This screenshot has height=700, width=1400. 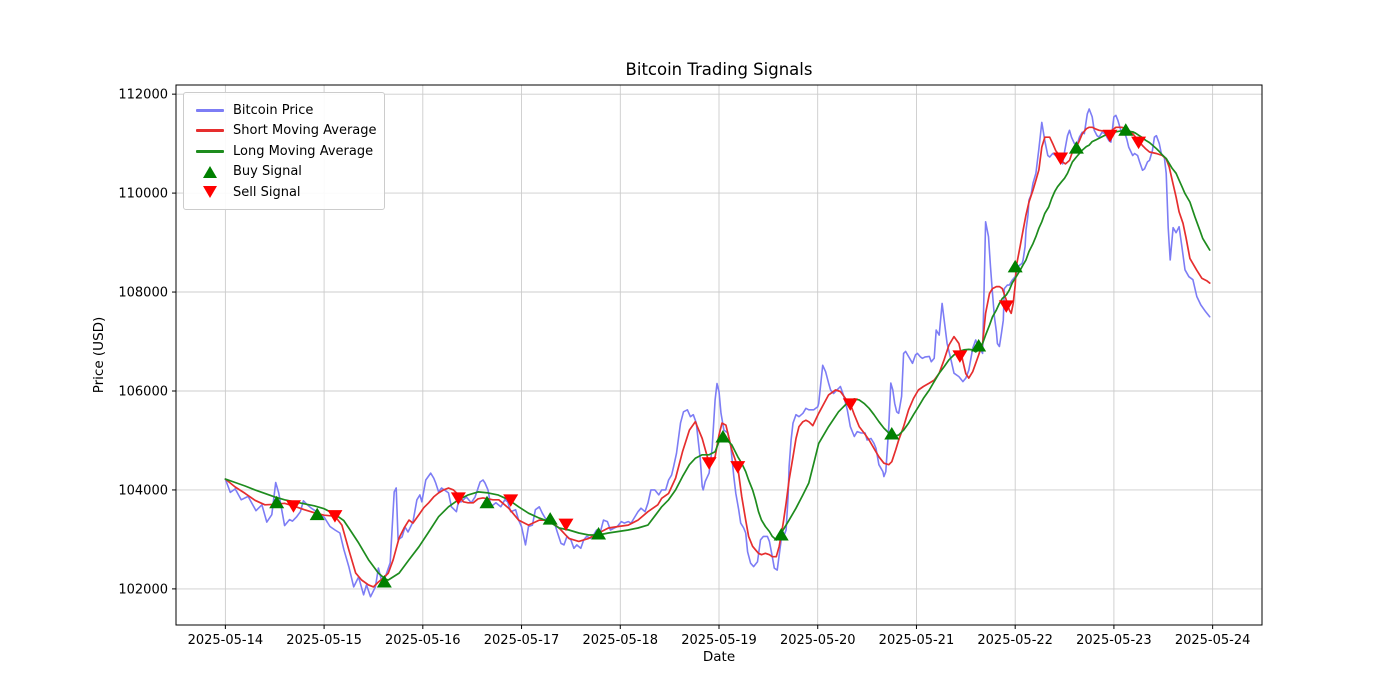 What do you see at coordinates (267, 192) in the screenshot?
I see `legend-label: Sell Signal` at bounding box center [267, 192].